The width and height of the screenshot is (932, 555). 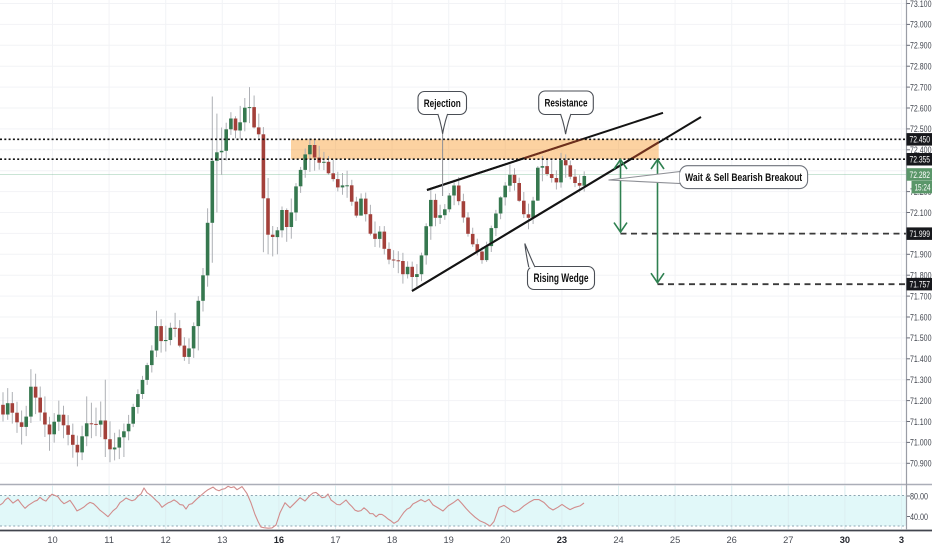 I want to click on svg-text: 72.100, so click(x=921, y=213).